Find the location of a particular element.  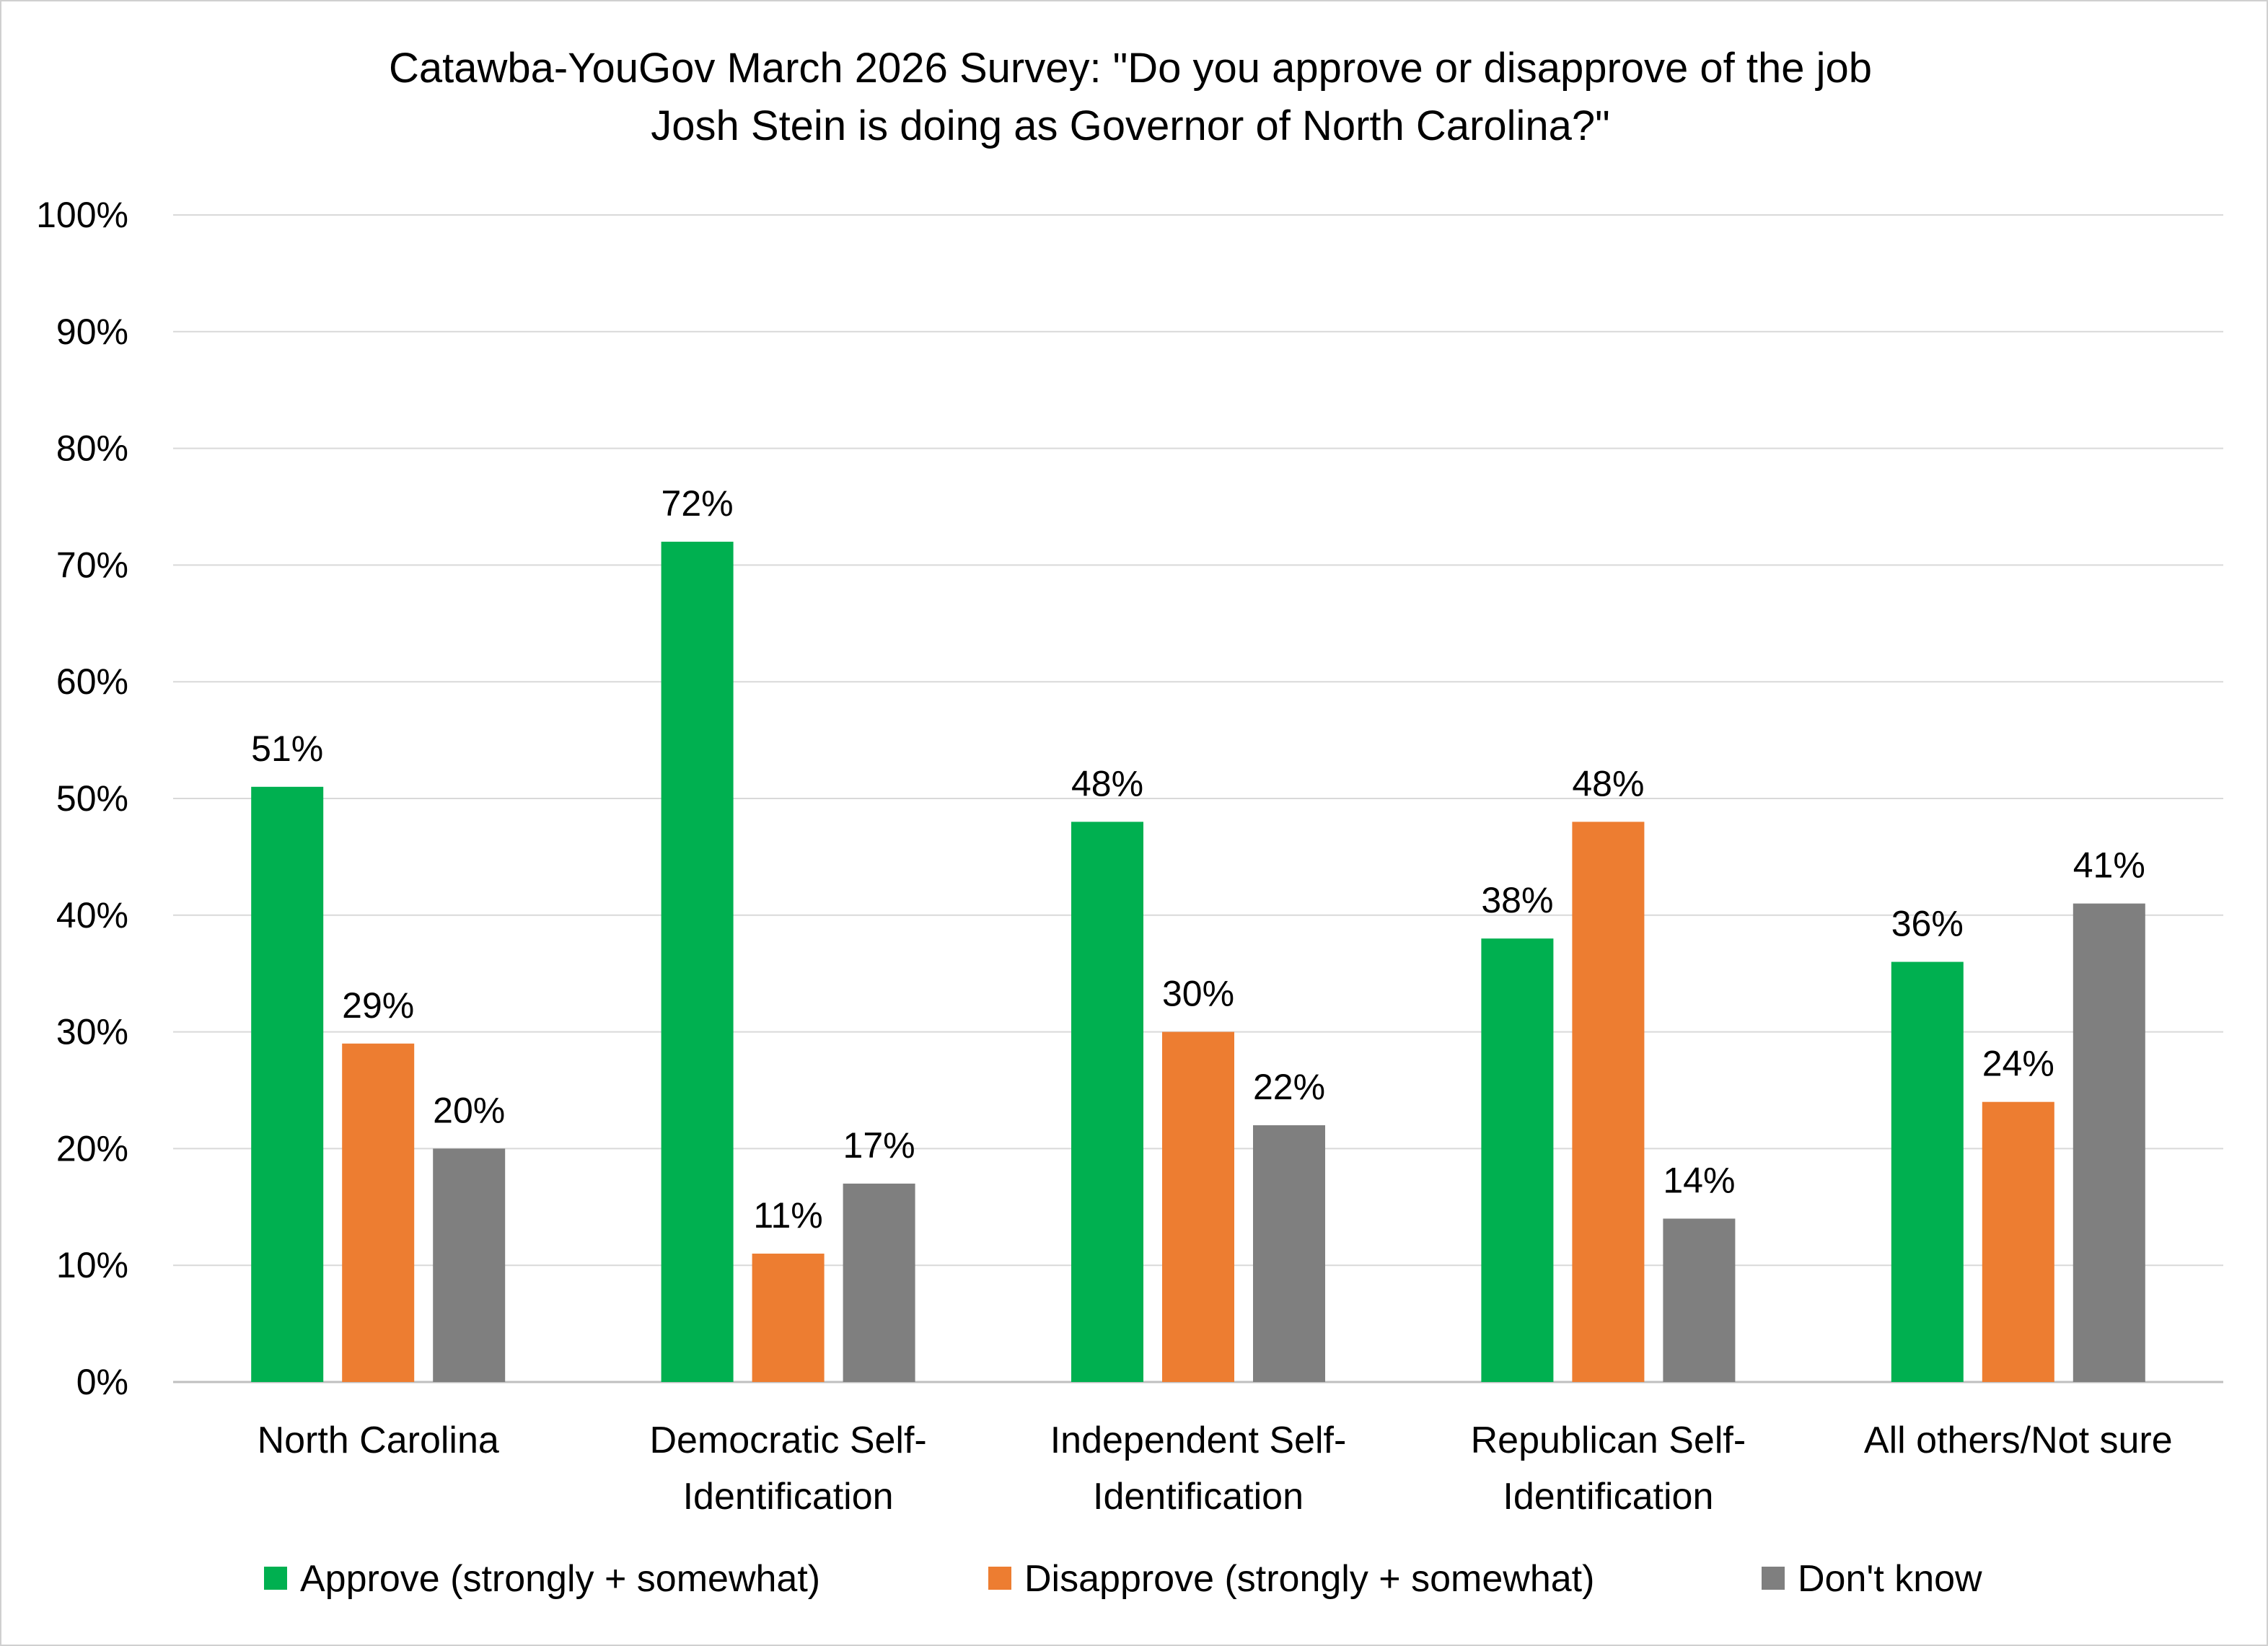

data-label: 30% is located at coordinates (1198, 994).